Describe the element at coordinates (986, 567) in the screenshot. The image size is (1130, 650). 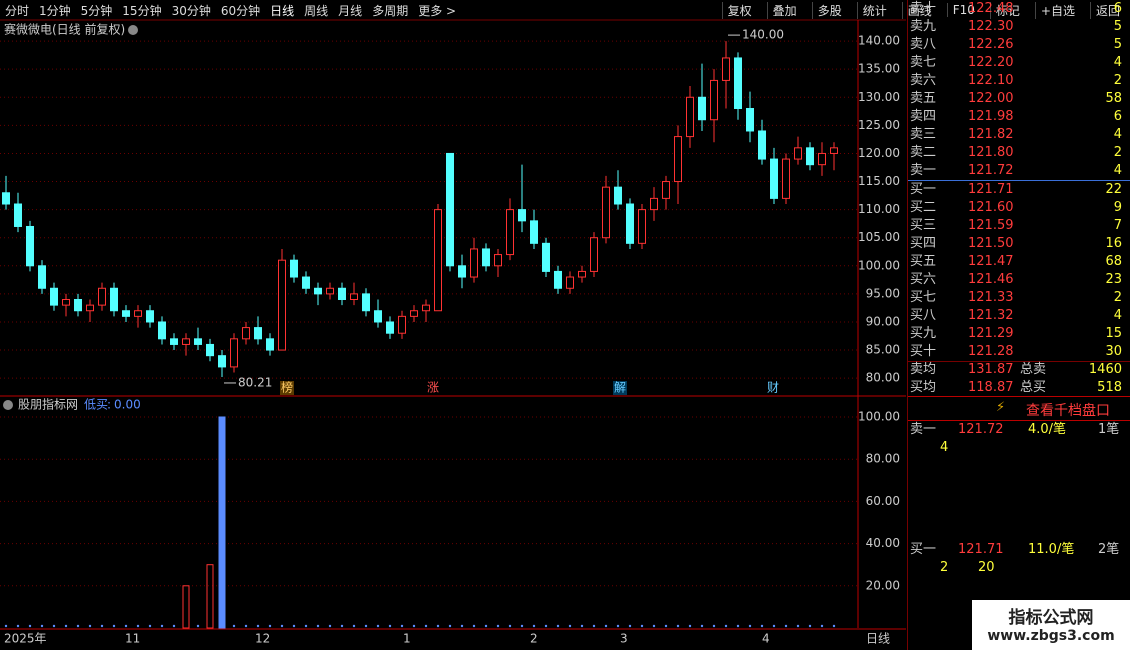
I see `order-size: 20` at that location.